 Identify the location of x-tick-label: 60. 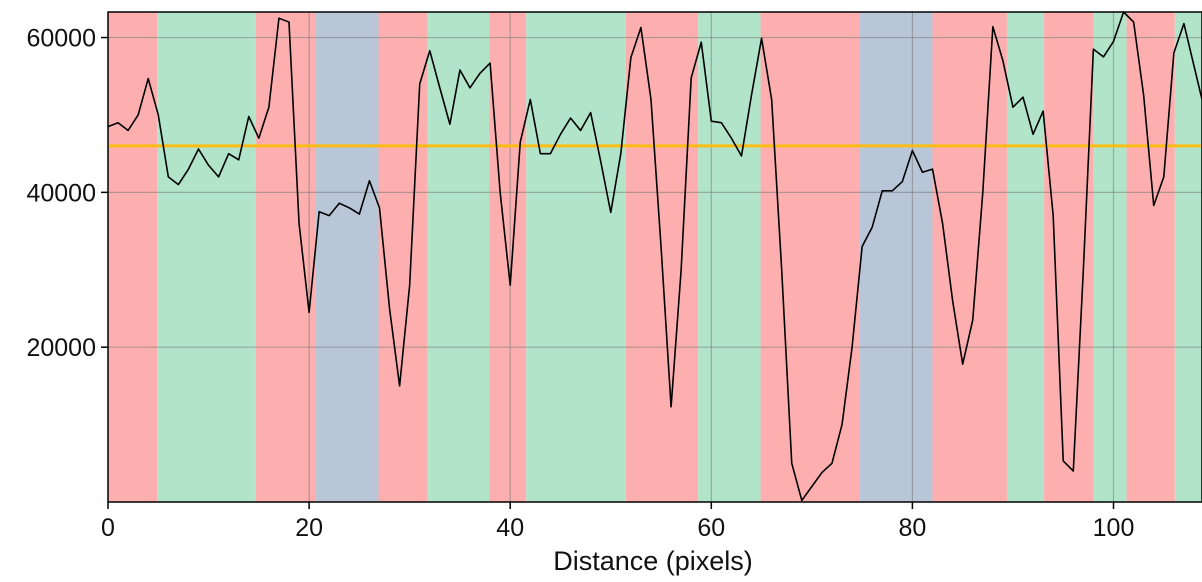
(711, 528).